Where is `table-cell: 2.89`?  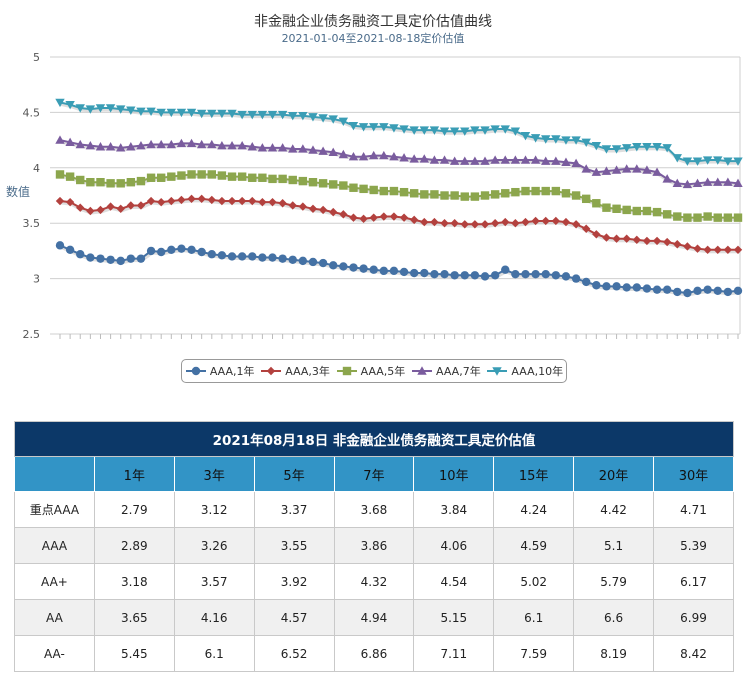
table-cell: 2.89 is located at coordinates (134, 545).